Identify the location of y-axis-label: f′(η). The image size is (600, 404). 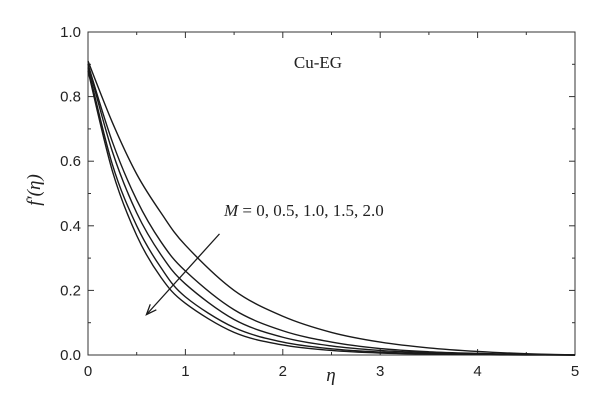
(34, 190).